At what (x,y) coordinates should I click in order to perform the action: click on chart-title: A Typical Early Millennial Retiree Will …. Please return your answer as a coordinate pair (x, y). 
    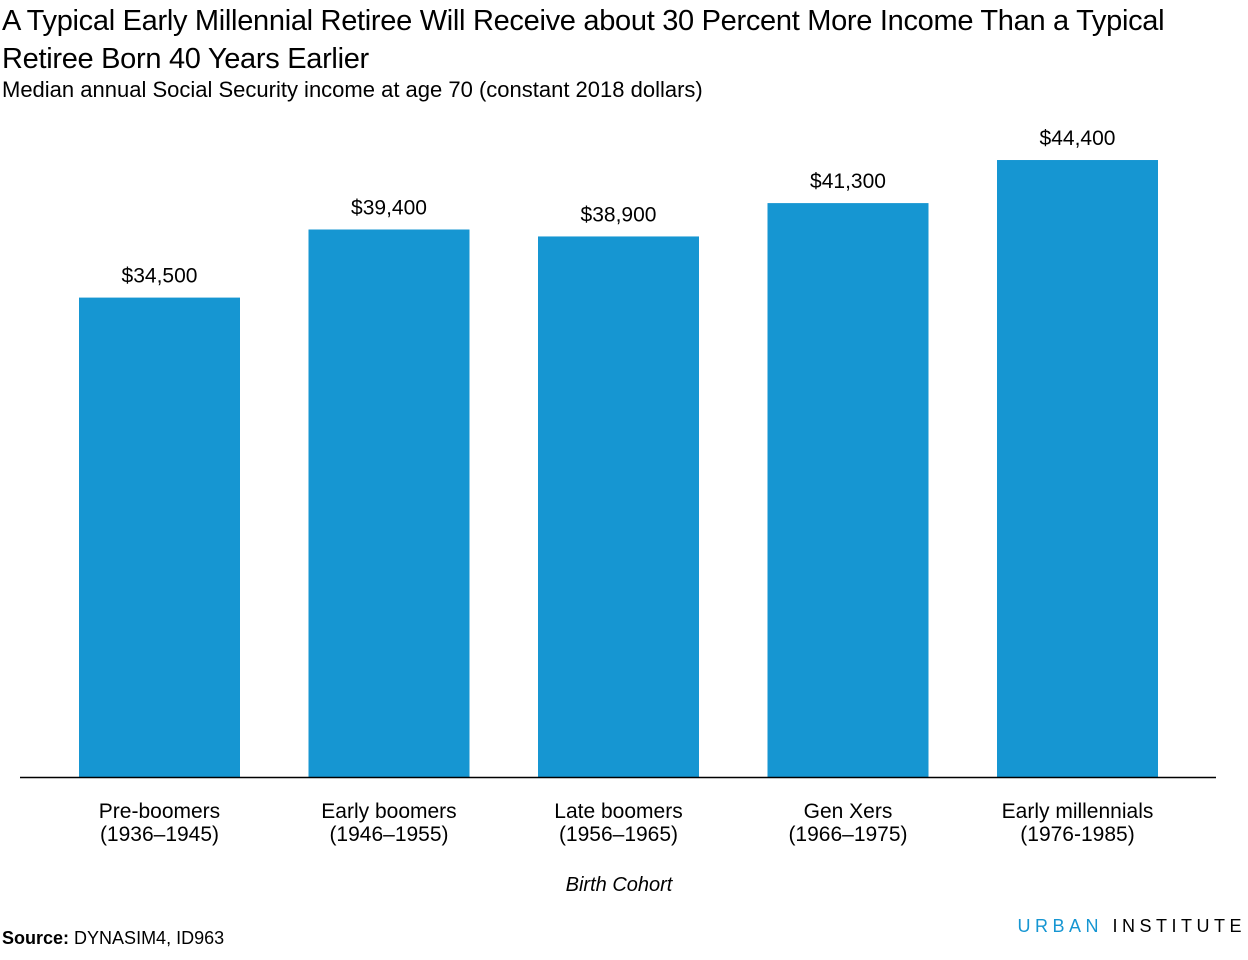
    Looking at the image, I should click on (583, 40).